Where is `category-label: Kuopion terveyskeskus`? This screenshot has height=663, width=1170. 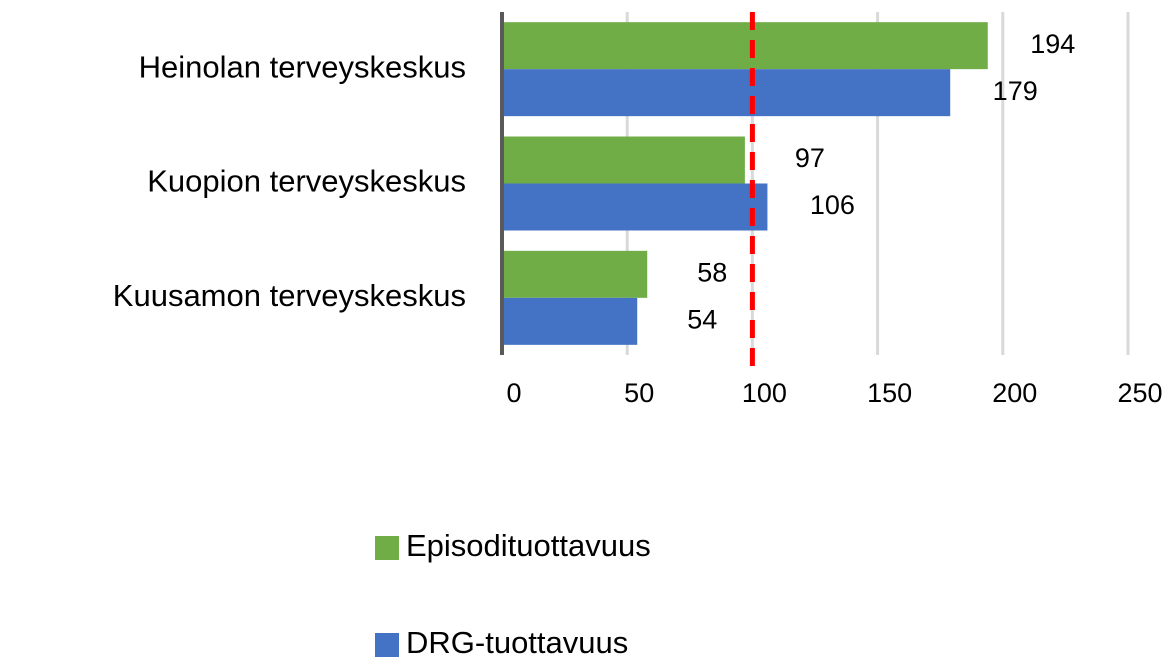
category-label: Kuopion terveyskeskus is located at coordinates (306, 181).